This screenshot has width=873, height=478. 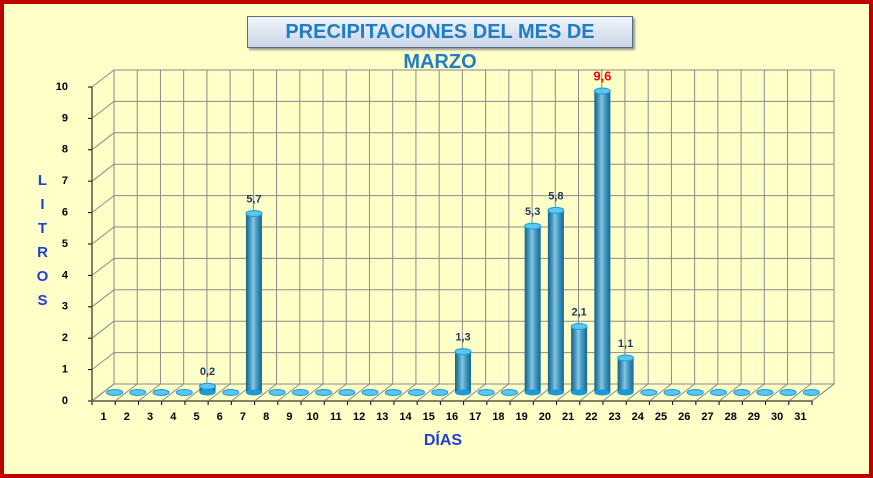 I want to click on x-tick-label: 24, so click(x=638, y=417).